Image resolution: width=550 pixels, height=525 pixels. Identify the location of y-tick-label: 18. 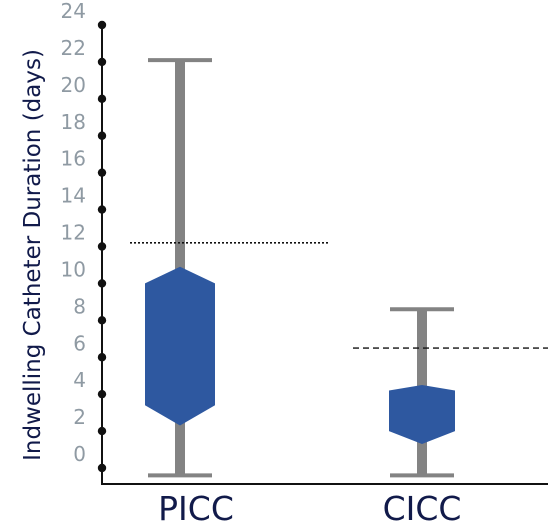
(73, 122).